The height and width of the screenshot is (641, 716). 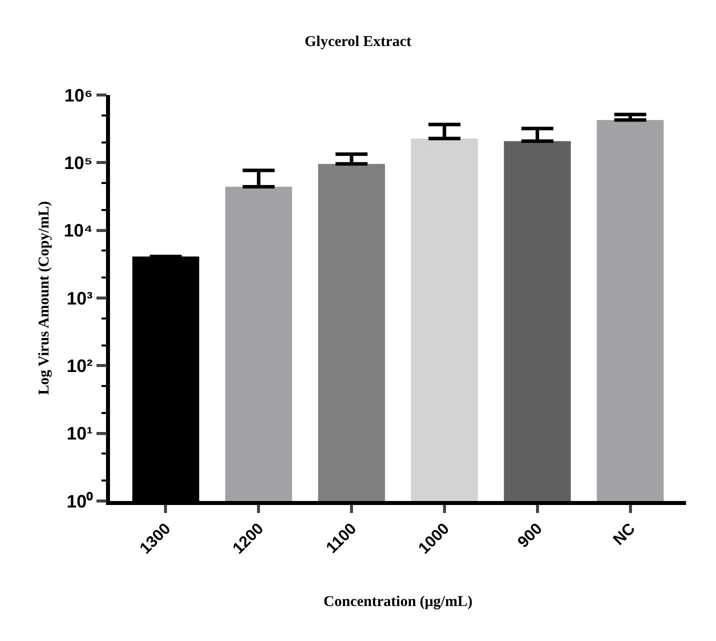 What do you see at coordinates (398, 602) in the screenshot?
I see `x-axis-title: Concentration (μg/mL)` at bounding box center [398, 602].